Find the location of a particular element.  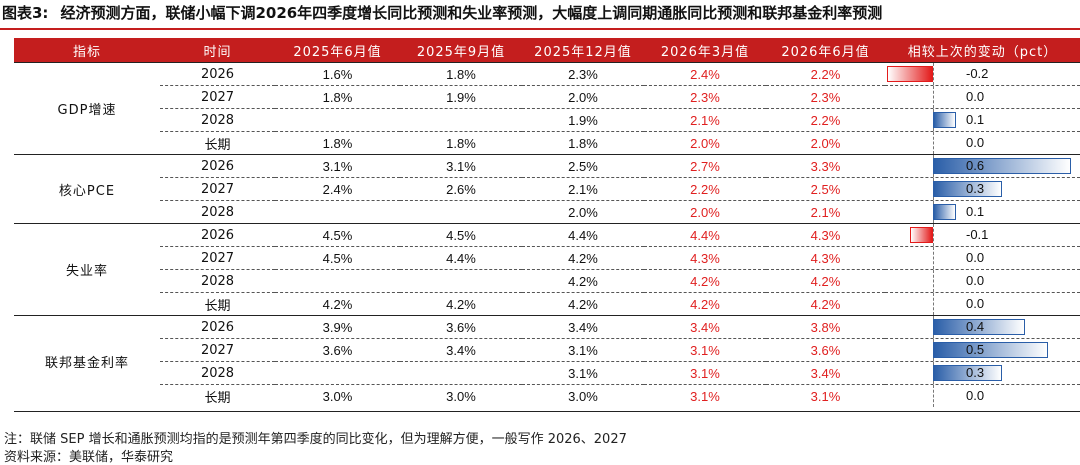

table-row: 2027 1.8% 1.9% 2.0% 2.3% 2.3% 0.0 is located at coordinates (547, 97).